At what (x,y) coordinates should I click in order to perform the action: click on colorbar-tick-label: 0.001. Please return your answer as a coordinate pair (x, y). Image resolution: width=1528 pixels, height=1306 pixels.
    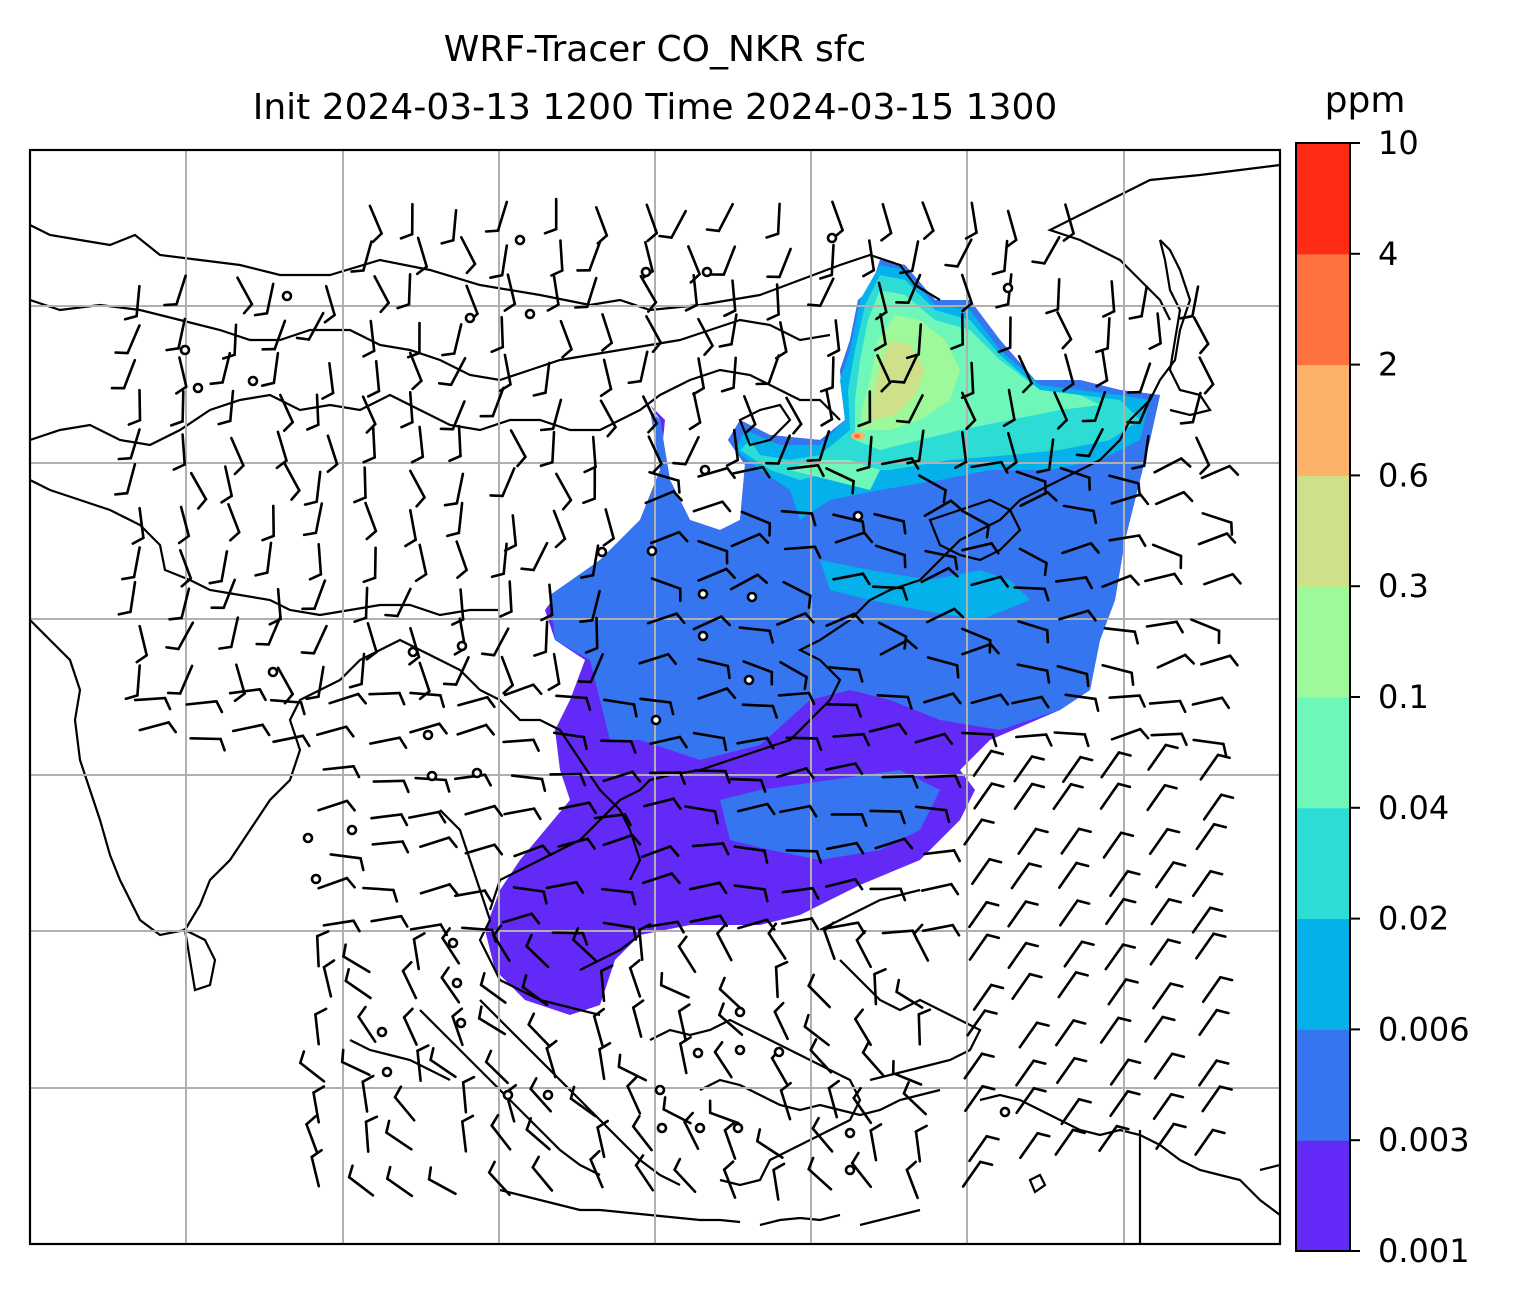
    Looking at the image, I should click on (1424, 1251).